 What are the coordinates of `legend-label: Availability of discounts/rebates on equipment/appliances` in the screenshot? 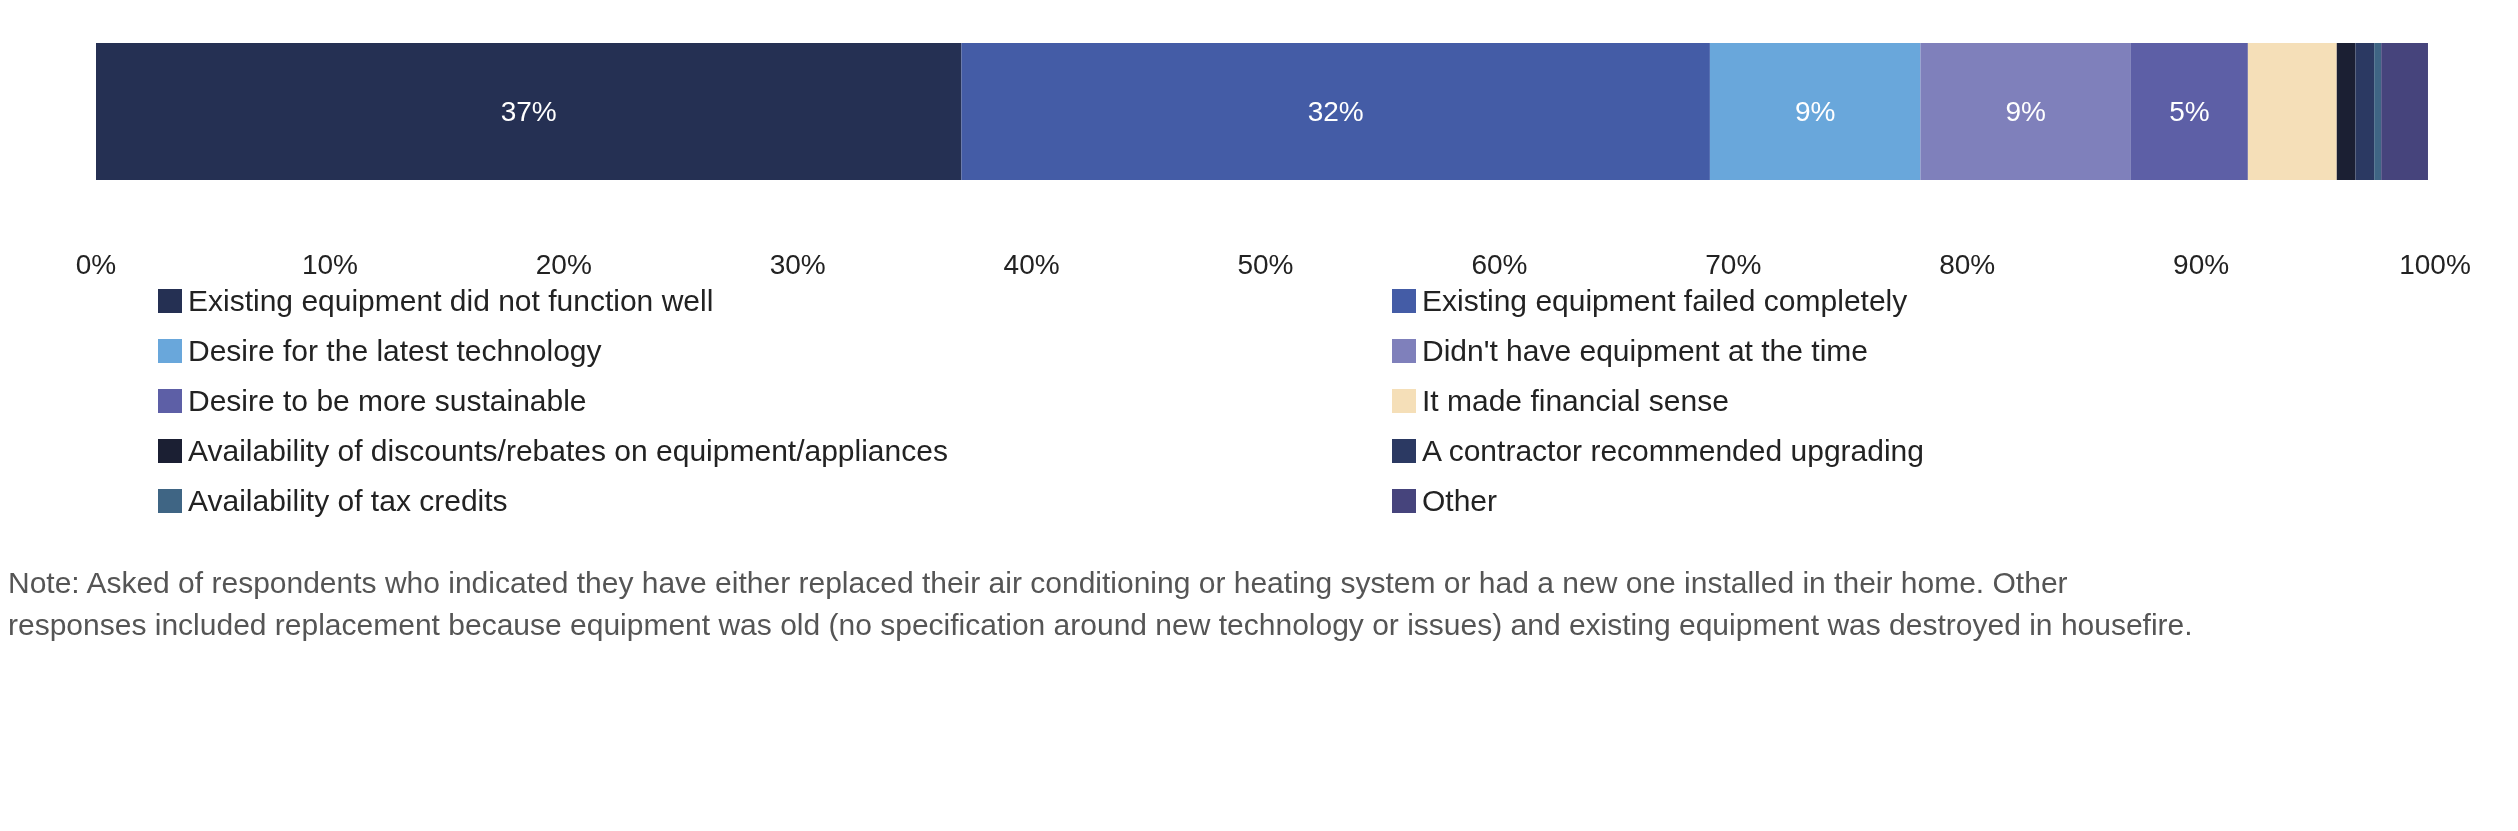 It's located at (568, 451).